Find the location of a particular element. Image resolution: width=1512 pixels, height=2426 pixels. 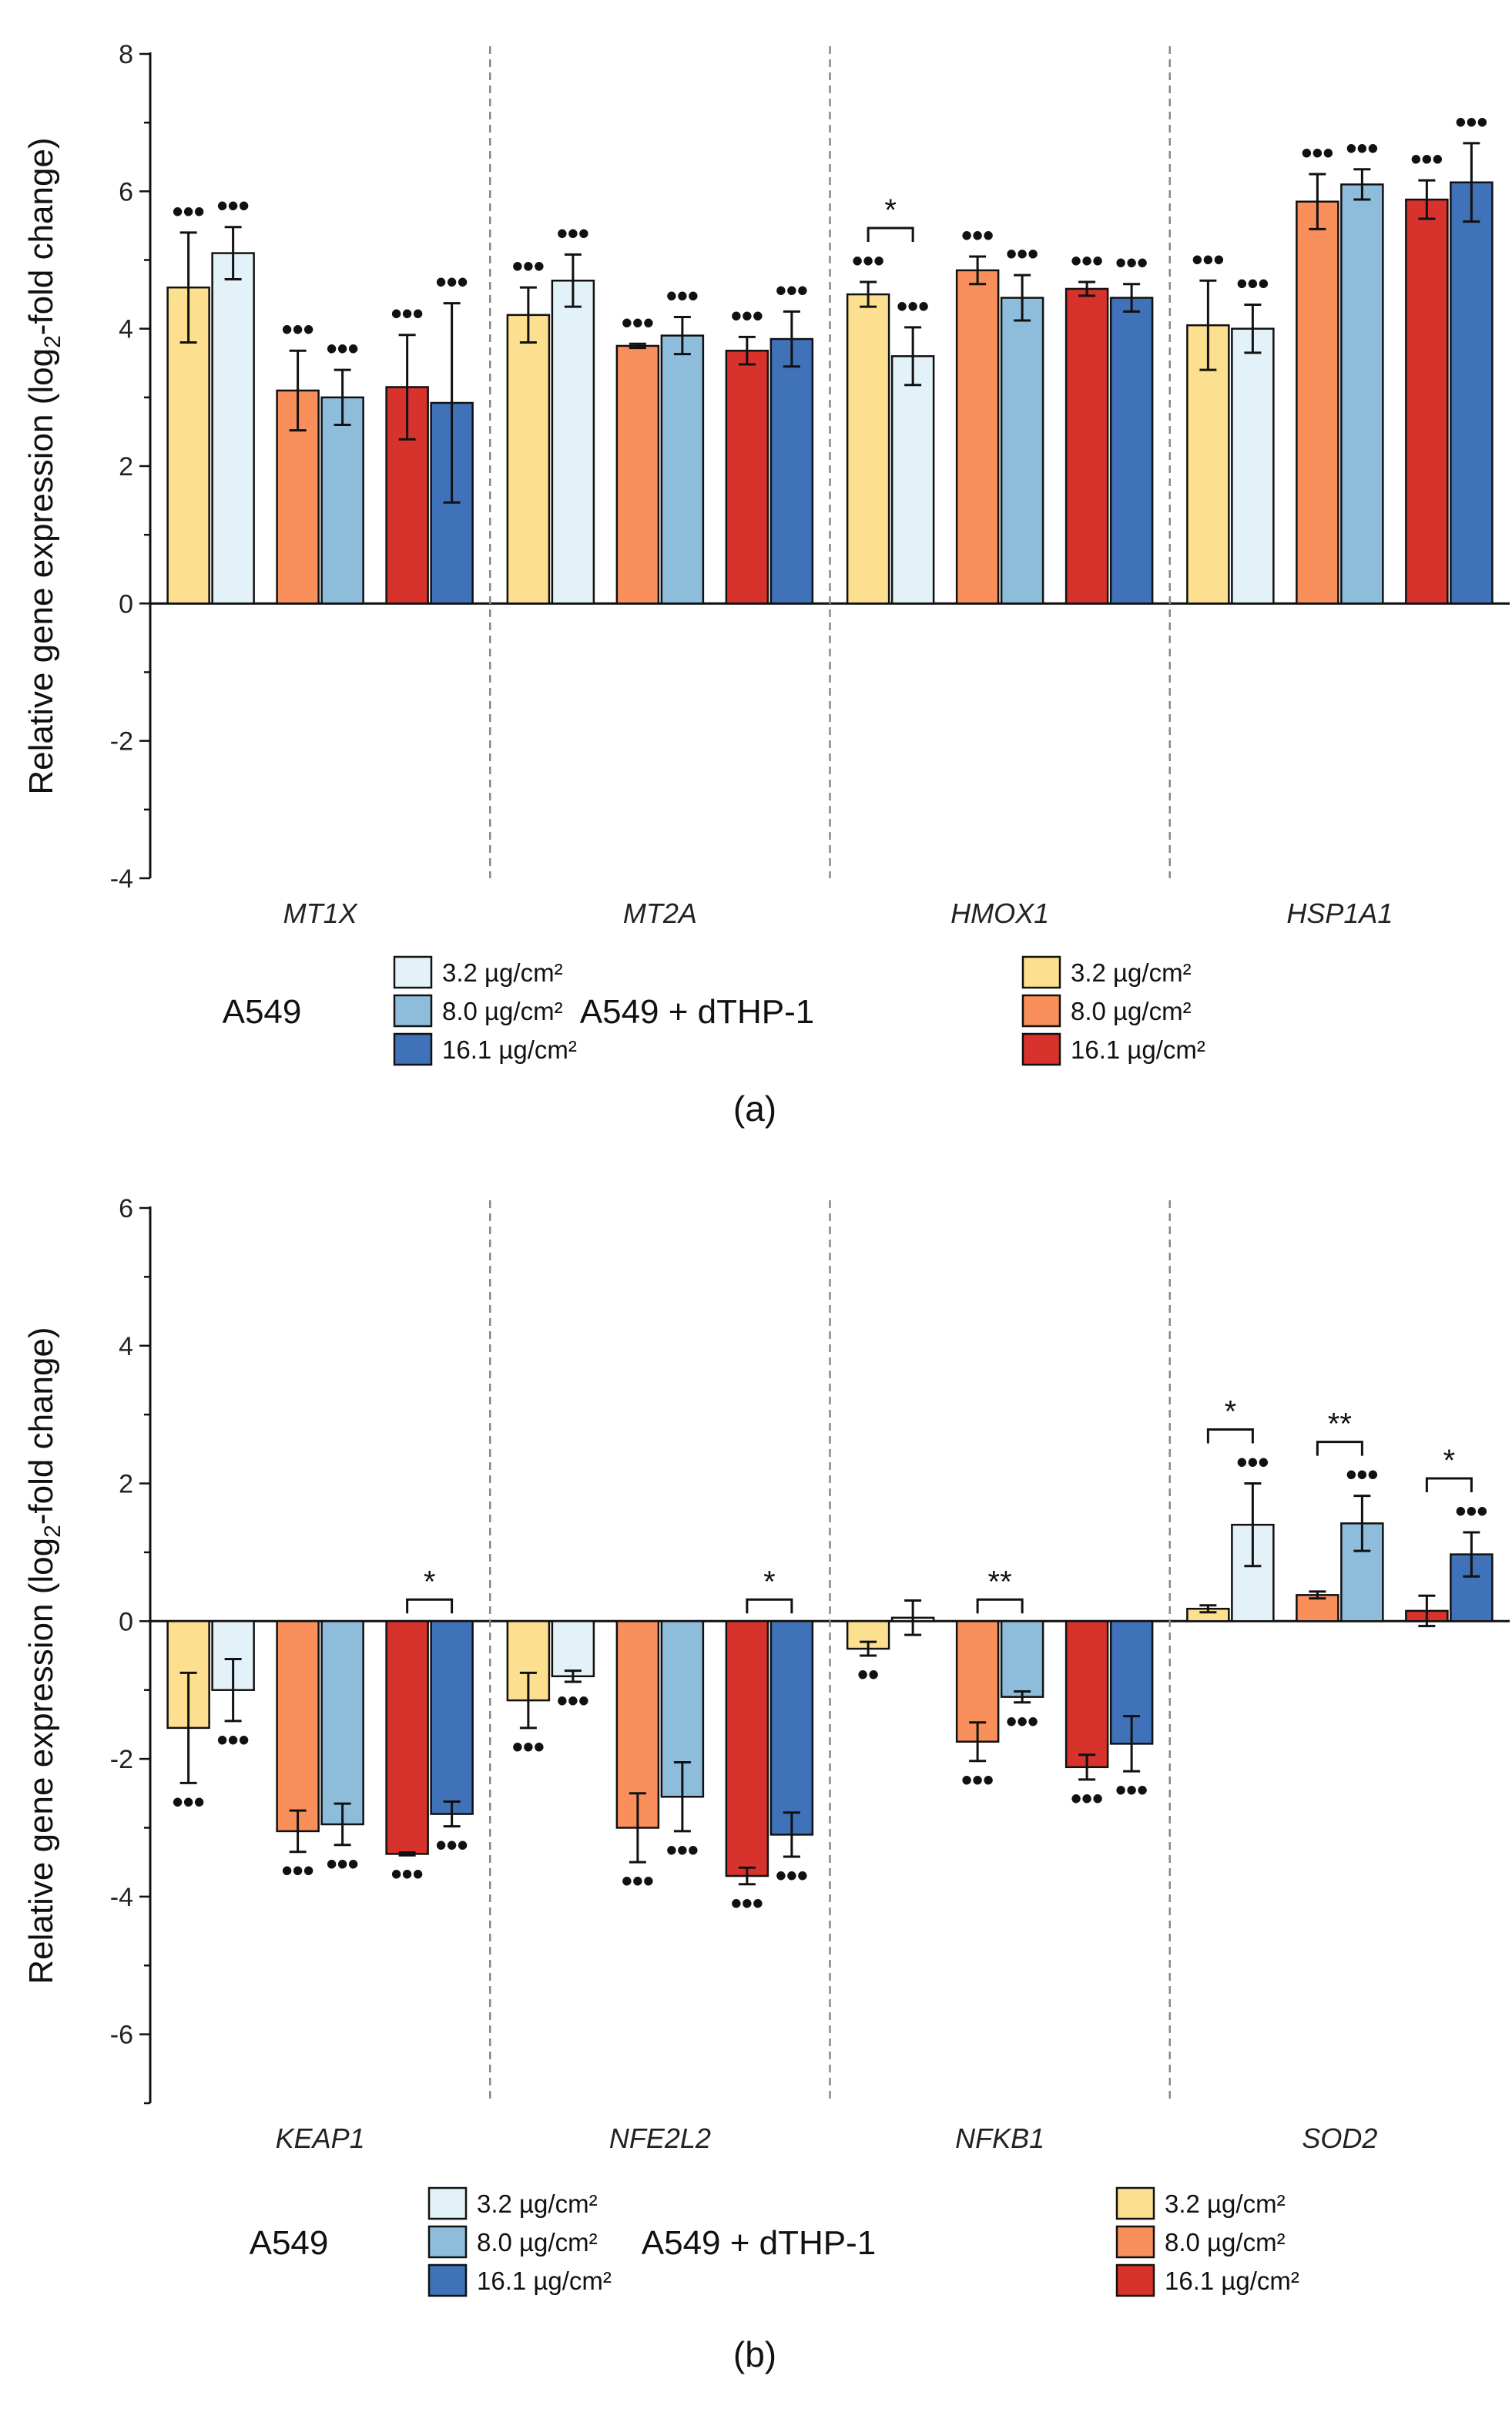

gene-label: MT1X is located at coordinates (321, 913).